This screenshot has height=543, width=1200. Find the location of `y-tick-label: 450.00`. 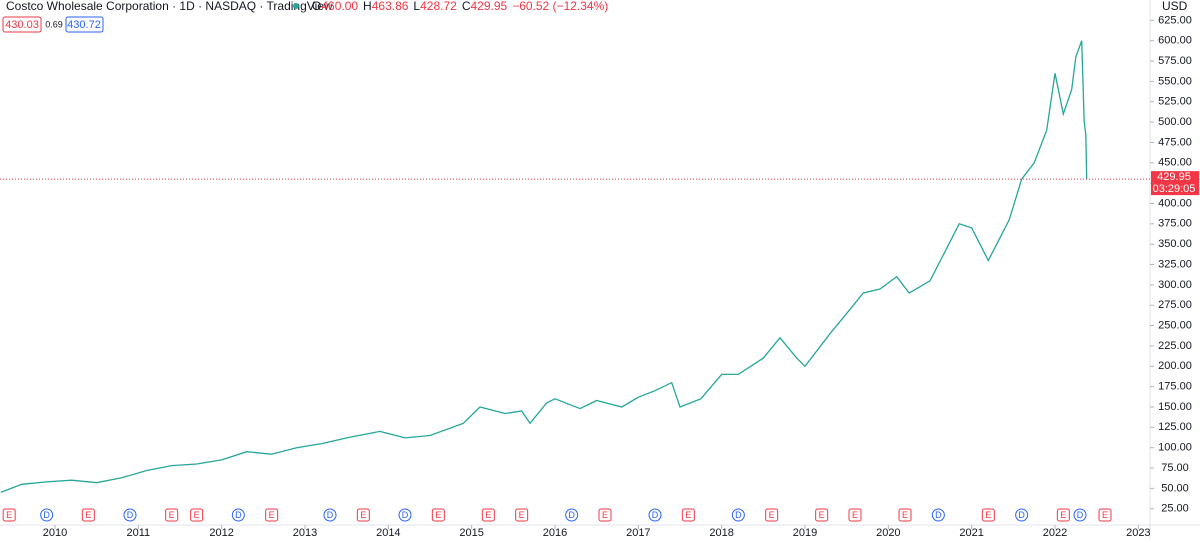

y-tick-label: 450.00 is located at coordinates (1175, 163).